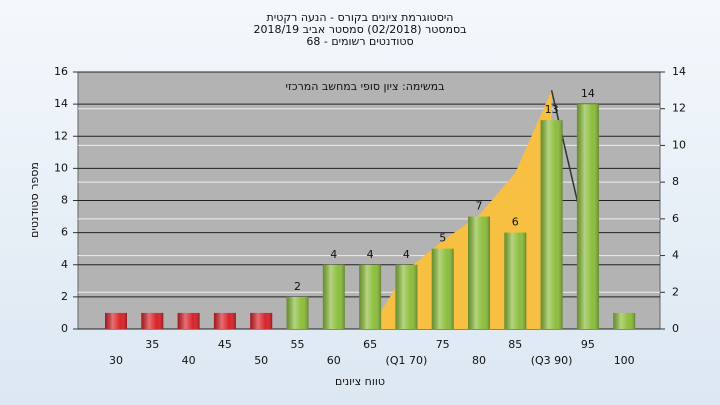  Describe the element at coordinates (334, 360) in the screenshot. I see `x-tick-label: 60` at that location.